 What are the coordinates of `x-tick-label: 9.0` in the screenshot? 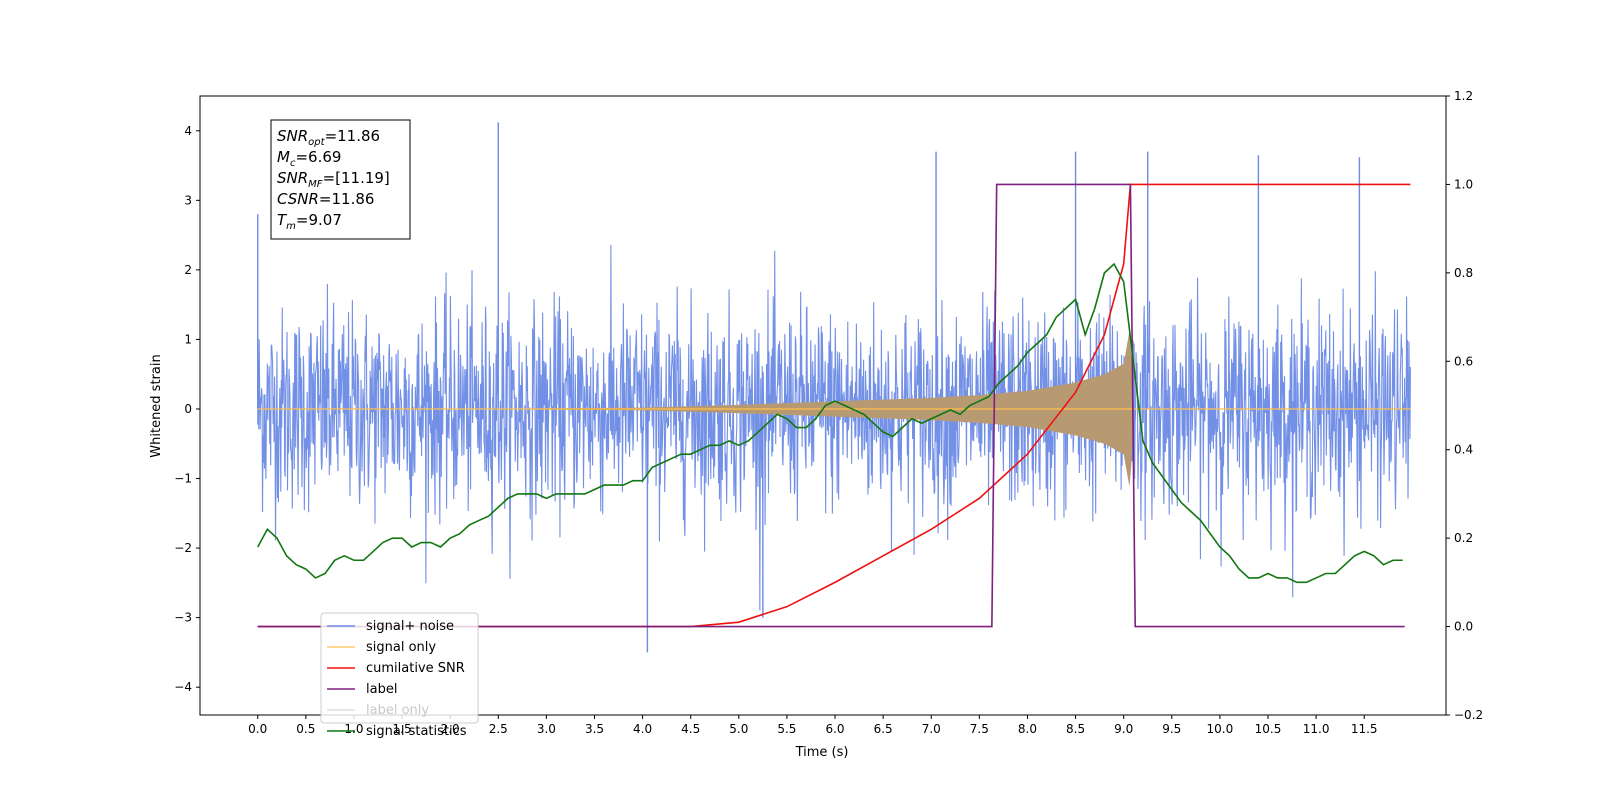 It's located at (1123, 729).